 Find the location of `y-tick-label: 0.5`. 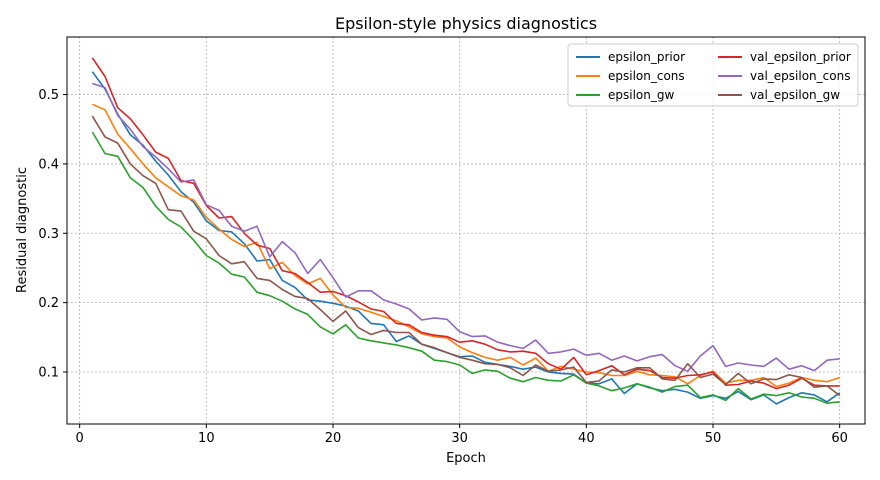

y-tick-label: 0.5 is located at coordinates (48, 95).